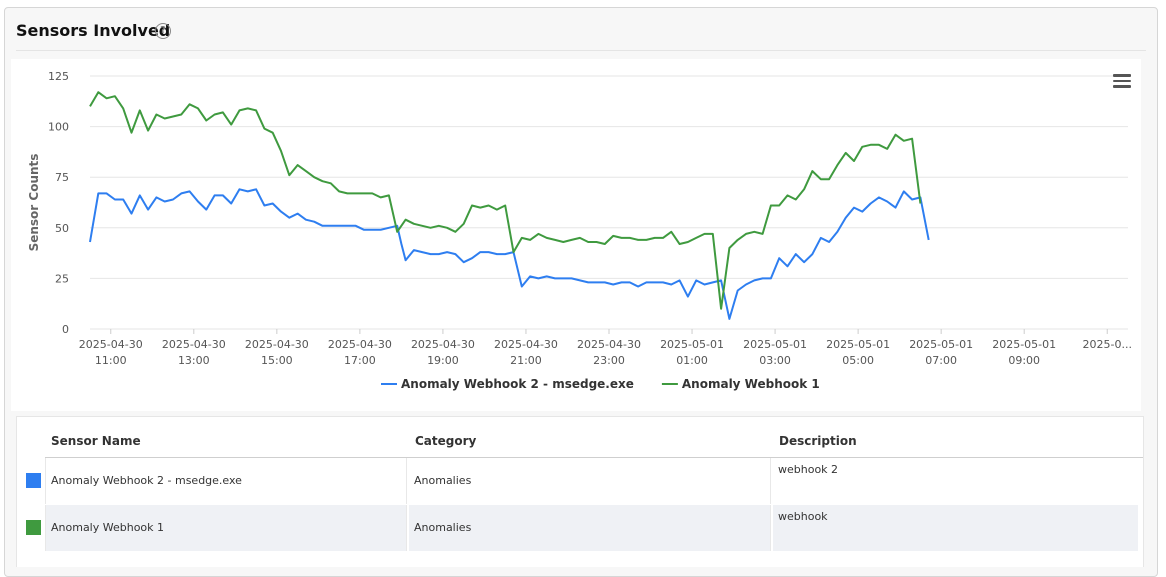  What do you see at coordinates (146, 480) in the screenshot?
I see `sensor-name: Anomaly Webhook 2 - msedge.exe` at bounding box center [146, 480].